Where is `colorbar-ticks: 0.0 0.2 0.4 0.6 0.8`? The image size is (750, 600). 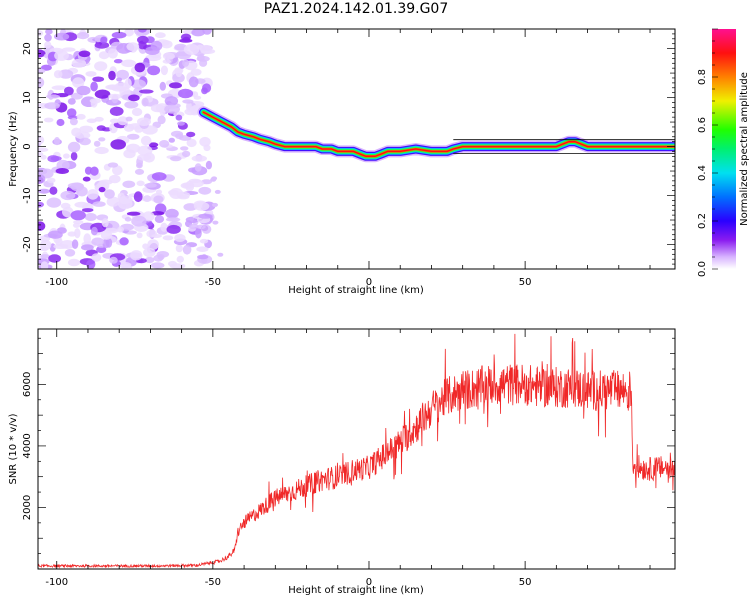 colorbar-ticks: 0.0 0.2 0.4 0.6 0.8 is located at coordinates (707, 152).